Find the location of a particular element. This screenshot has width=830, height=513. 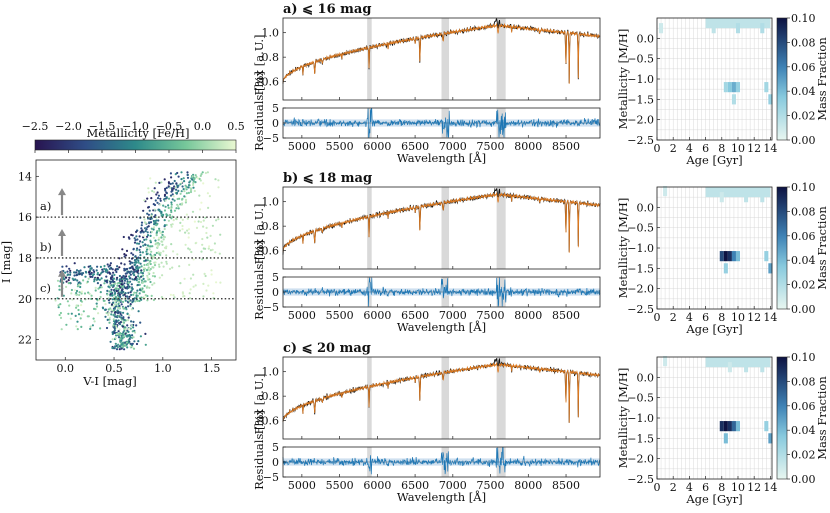

age-xtick-label: 2 is located at coordinates (673, 148).